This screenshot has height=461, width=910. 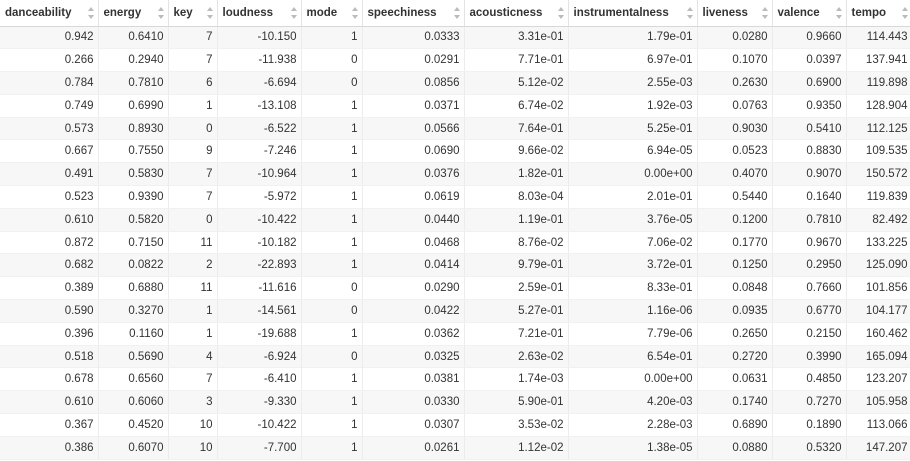 What do you see at coordinates (133, 288) in the screenshot?
I see `cell-energy: 0.6880` at bounding box center [133, 288].